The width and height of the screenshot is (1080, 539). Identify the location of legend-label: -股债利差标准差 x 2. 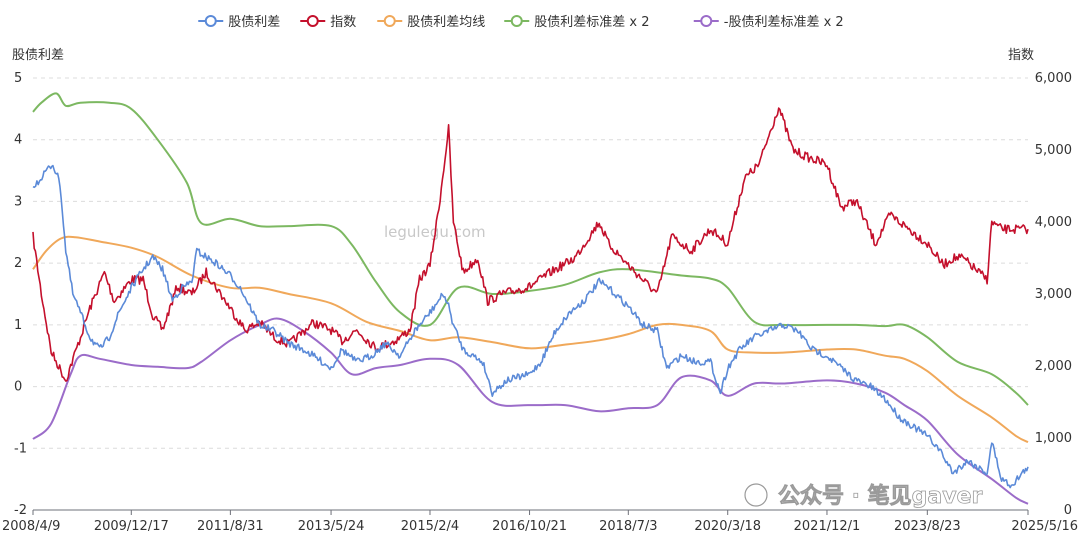
(784, 22).